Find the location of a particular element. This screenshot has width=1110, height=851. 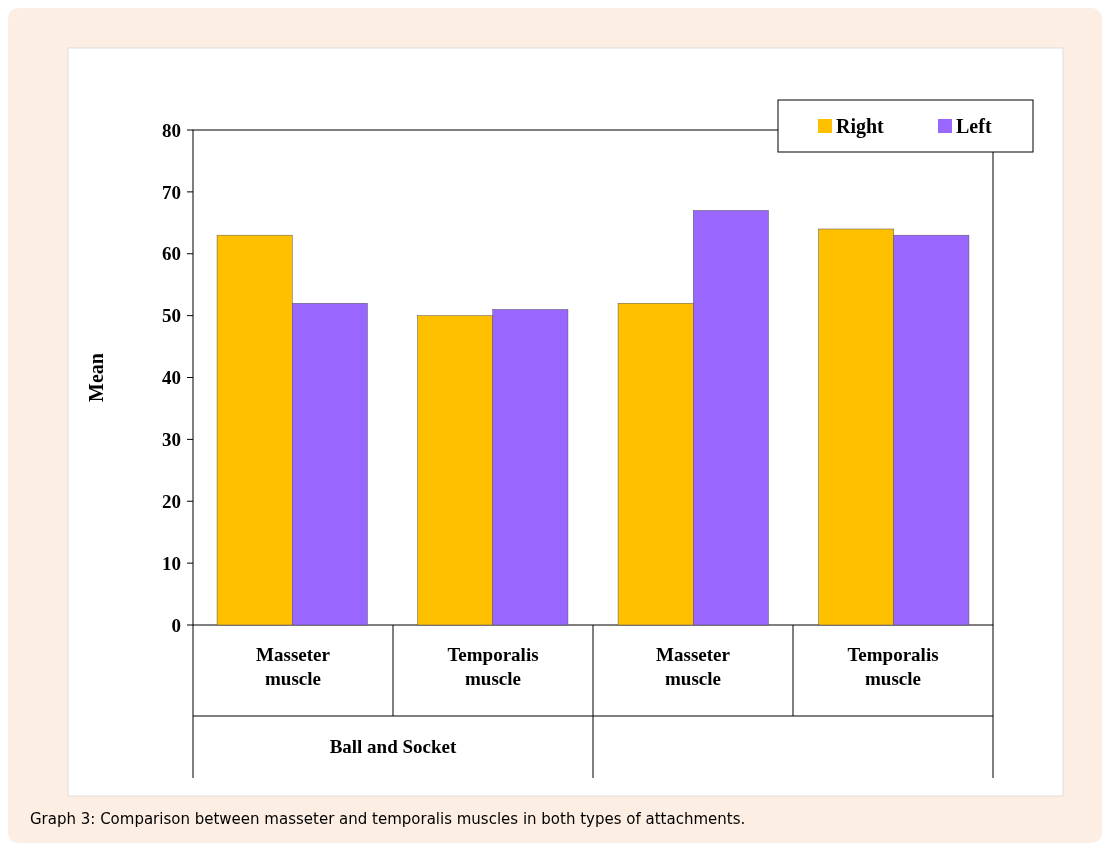

legend-label: Left is located at coordinates (974, 126).